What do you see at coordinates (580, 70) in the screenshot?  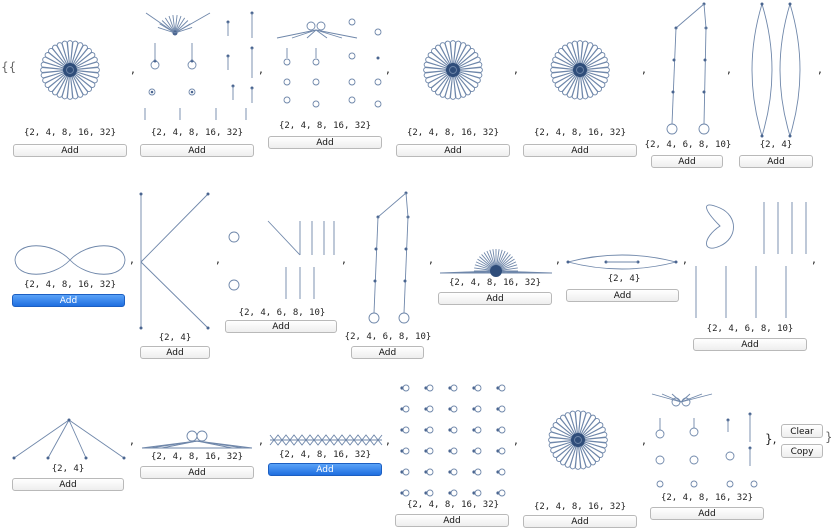 I see `graph-5-flower` at bounding box center [580, 70].